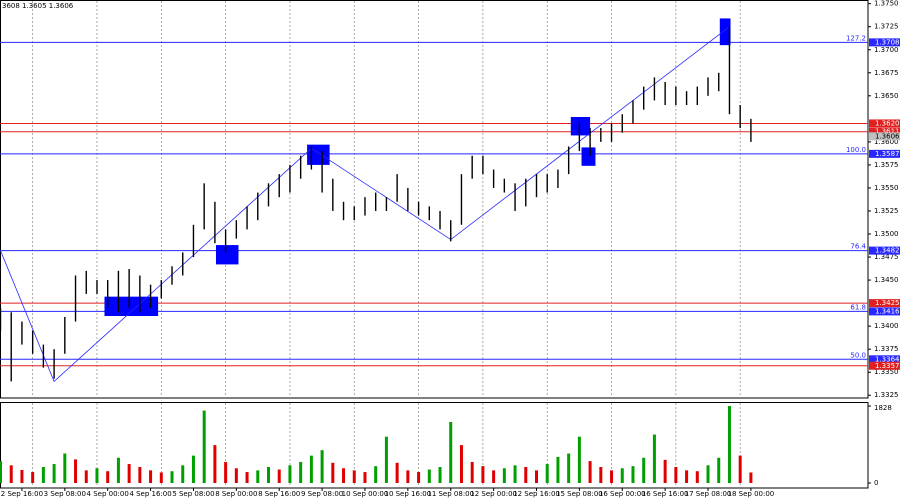  Describe the element at coordinates (886, 188) in the screenshot. I see `y-tick-label: 1.3550` at that location.